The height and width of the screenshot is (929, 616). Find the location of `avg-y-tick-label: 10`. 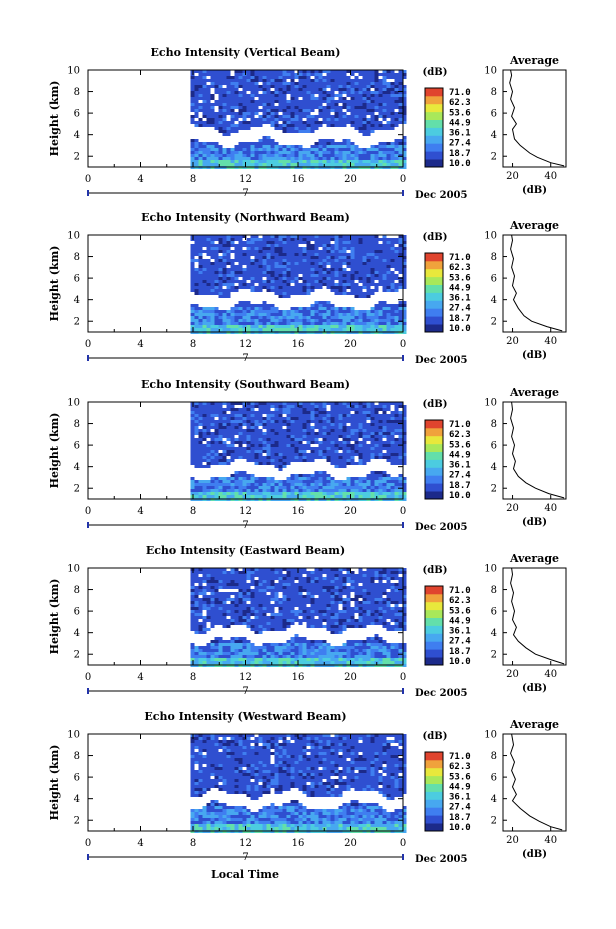

avg-y-tick-label: 10 is located at coordinates (490, 403).